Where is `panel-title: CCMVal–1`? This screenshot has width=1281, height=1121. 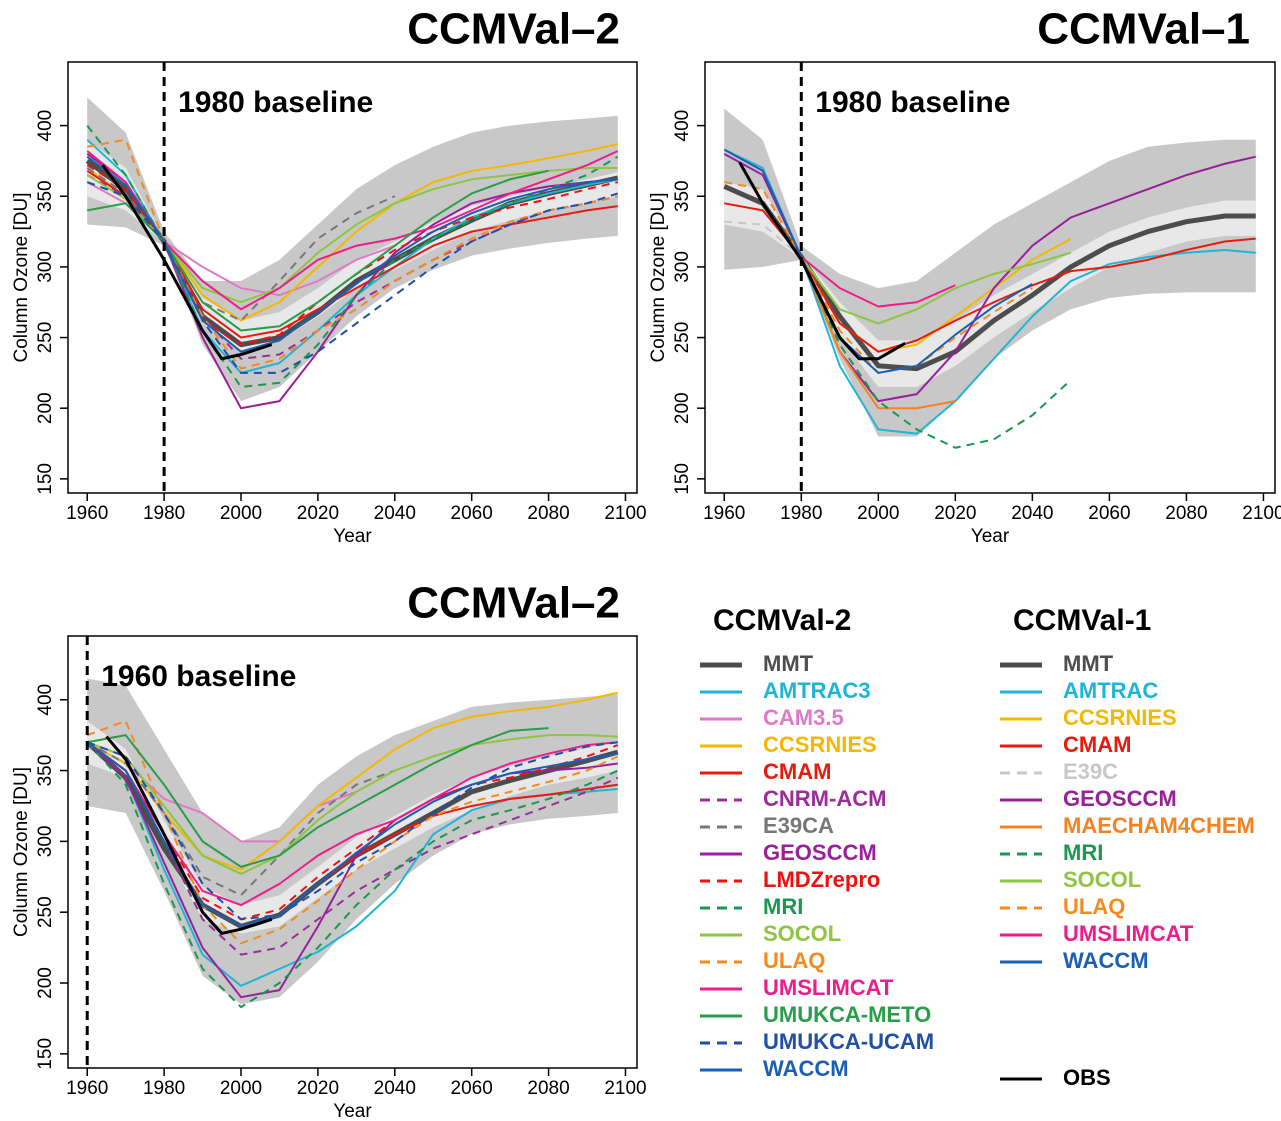
panel-title: CCMVal–1 is located at coordinates (1143, 29).